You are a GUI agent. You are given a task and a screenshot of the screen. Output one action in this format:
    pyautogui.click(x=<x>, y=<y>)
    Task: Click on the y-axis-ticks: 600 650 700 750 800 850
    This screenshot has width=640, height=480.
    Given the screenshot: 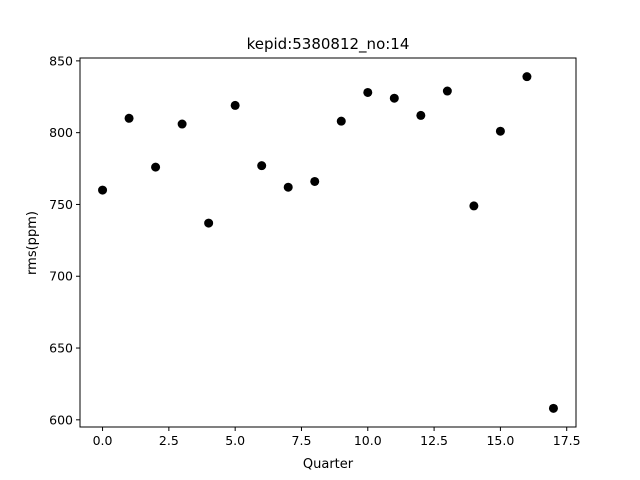 What is the action you would take?
    pyautogui.click(x=64, y=240)
    